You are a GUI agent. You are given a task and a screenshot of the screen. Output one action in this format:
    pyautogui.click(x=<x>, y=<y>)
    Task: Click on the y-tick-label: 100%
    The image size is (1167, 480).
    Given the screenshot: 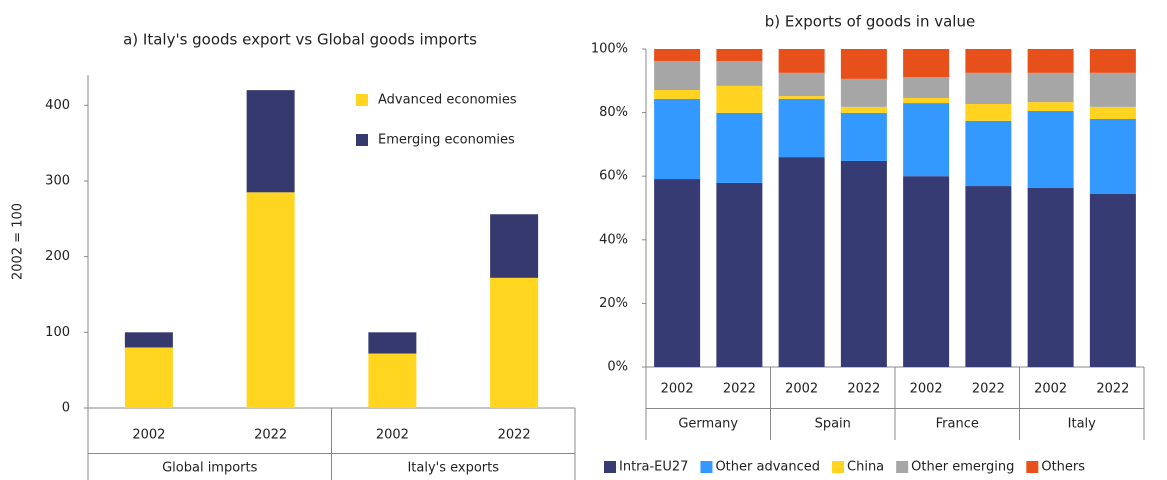 What is the action you would take?
    pyautogui.click(x=609, y=49)
    